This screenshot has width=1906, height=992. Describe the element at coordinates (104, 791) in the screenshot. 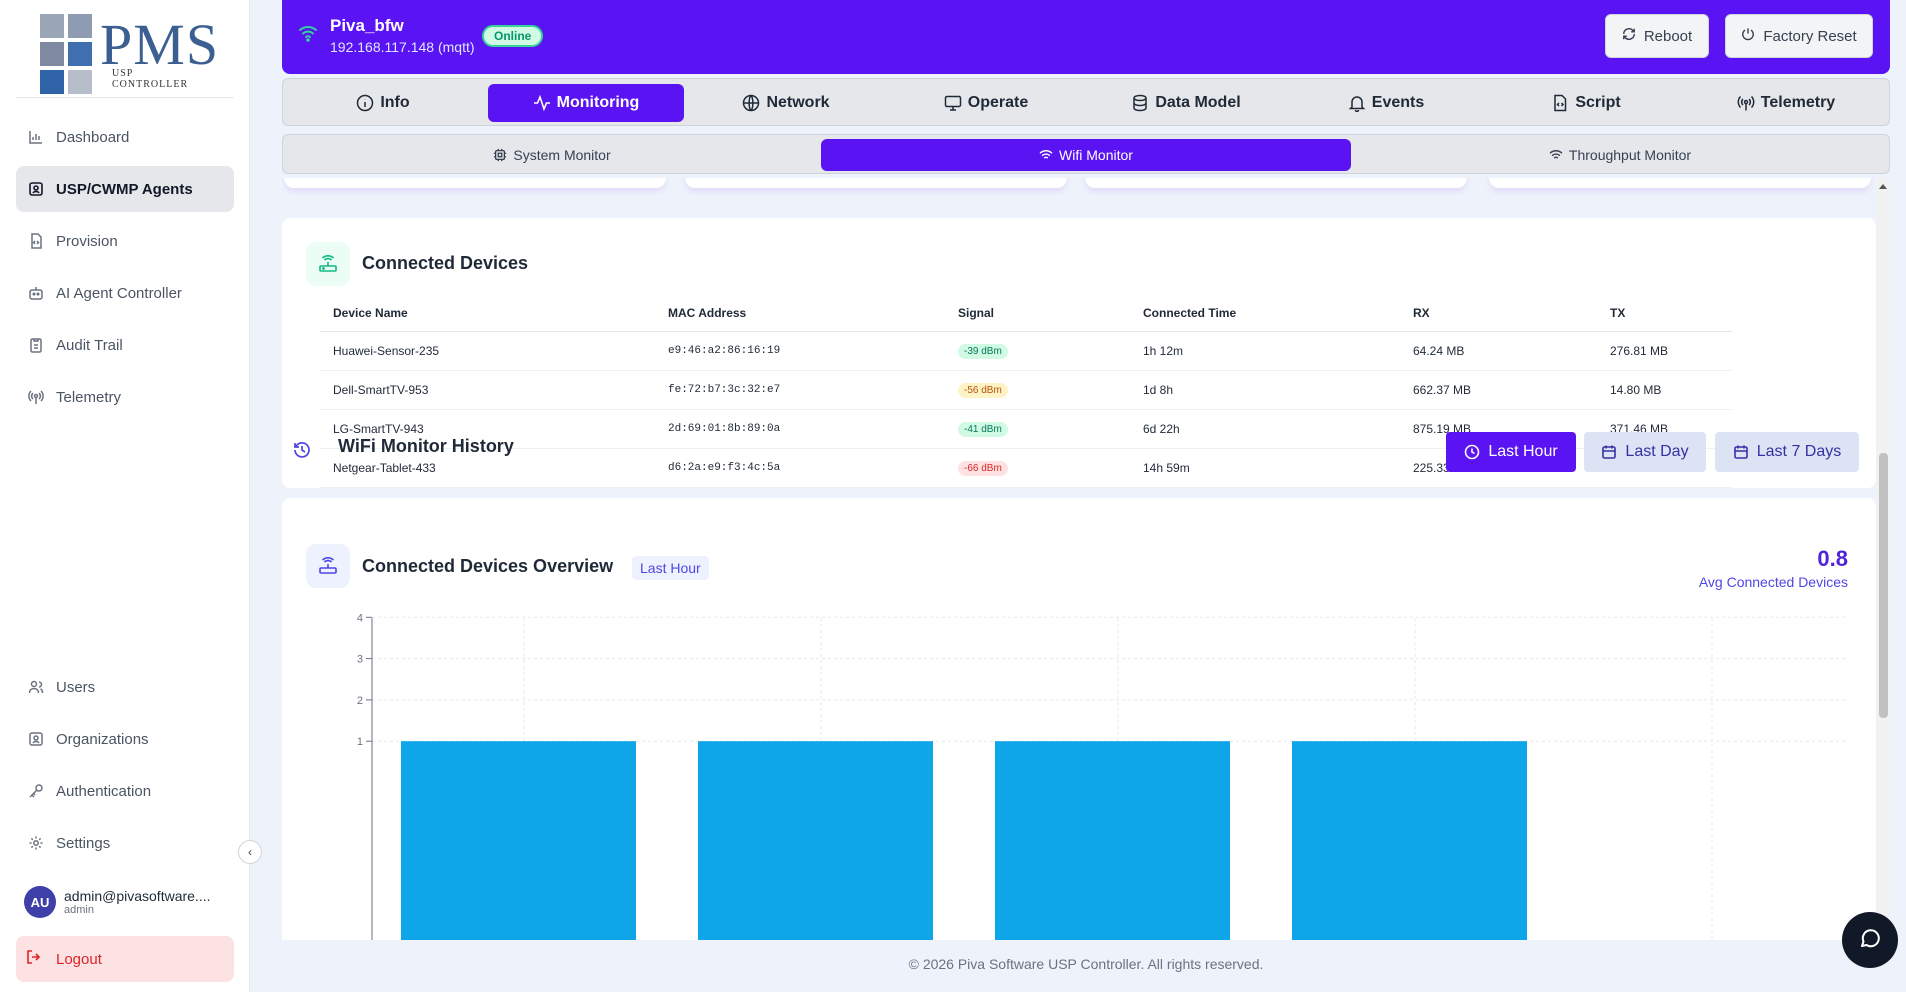

I see `sidebar-item-label: Authentication` at that location.